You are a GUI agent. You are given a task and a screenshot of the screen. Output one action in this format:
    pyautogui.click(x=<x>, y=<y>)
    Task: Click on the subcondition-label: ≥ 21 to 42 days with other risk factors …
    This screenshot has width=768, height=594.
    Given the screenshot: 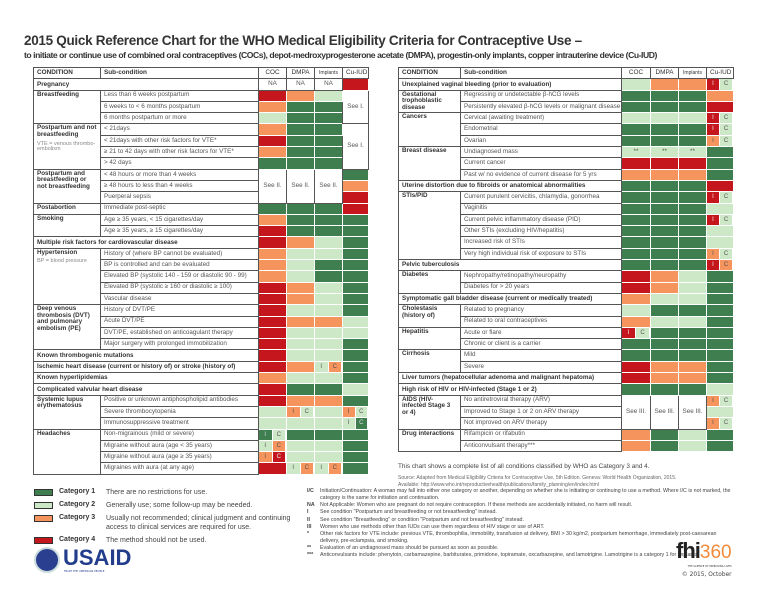 What is the action you would take?
    pyautogui.click(x=179, y=152)
    